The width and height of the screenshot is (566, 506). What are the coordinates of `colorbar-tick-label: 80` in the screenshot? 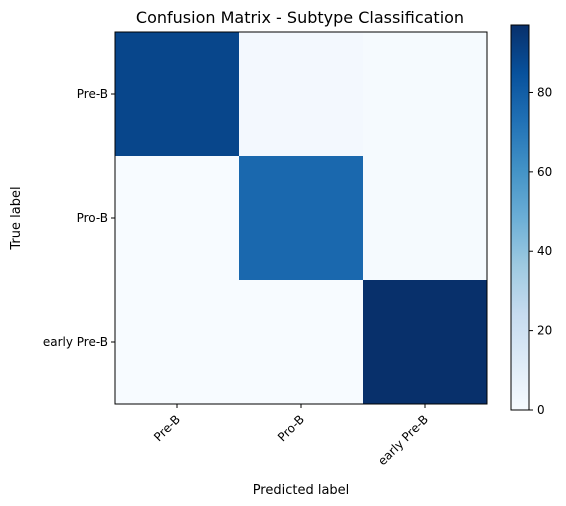 It's located at (544, 92).